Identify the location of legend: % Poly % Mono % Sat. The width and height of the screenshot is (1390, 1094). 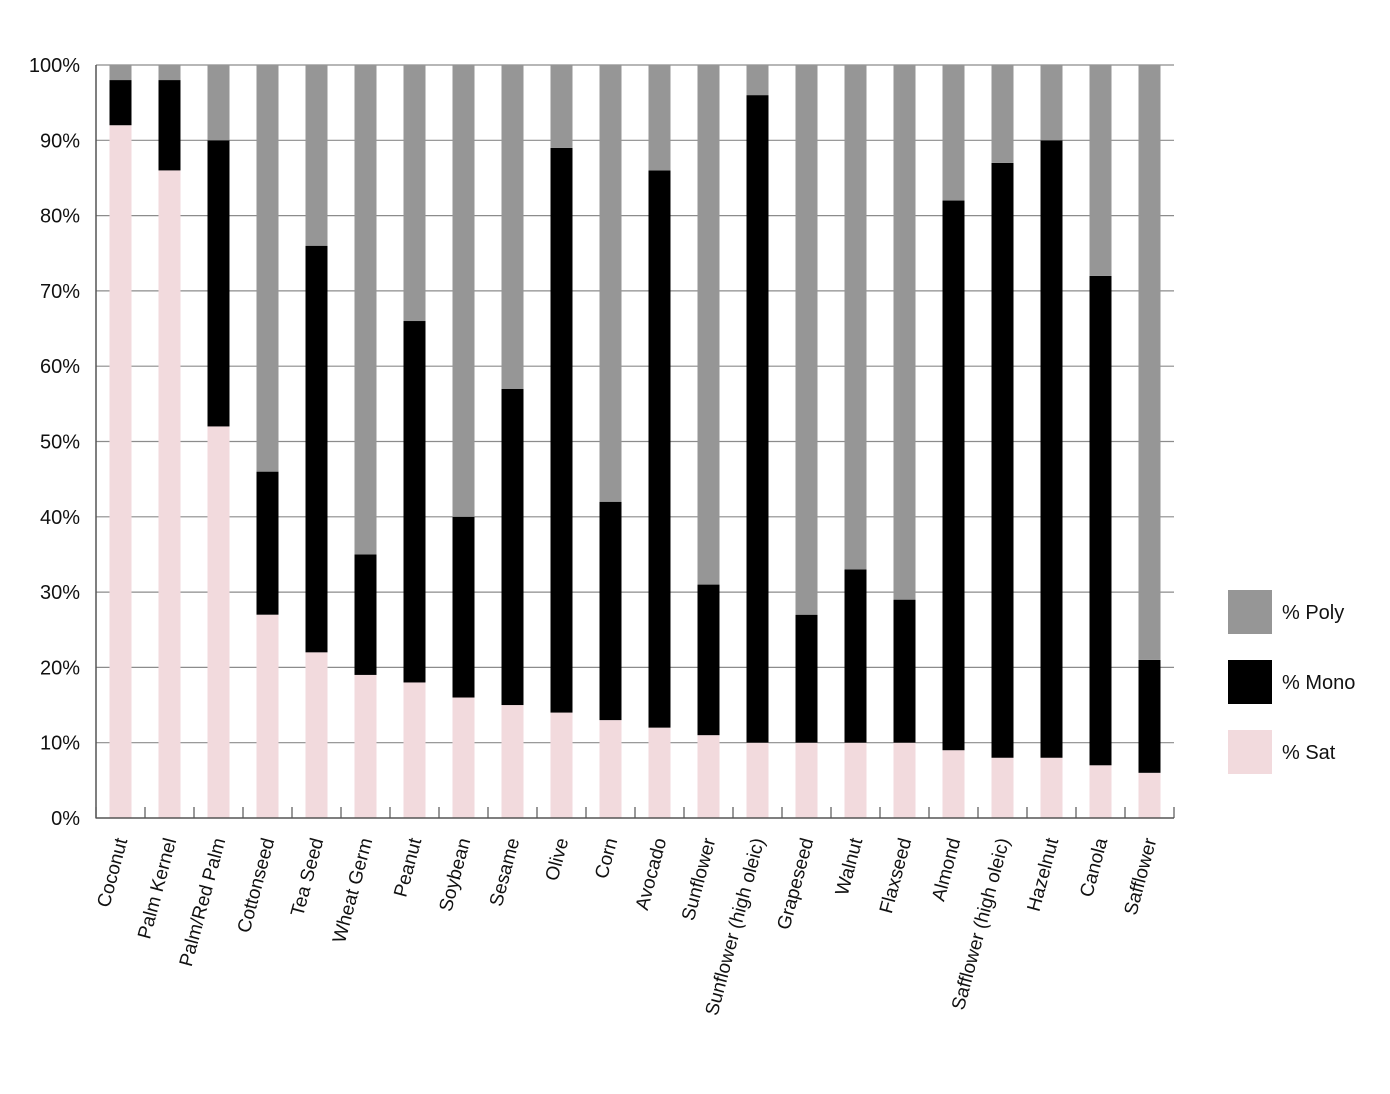
(1291, 682).